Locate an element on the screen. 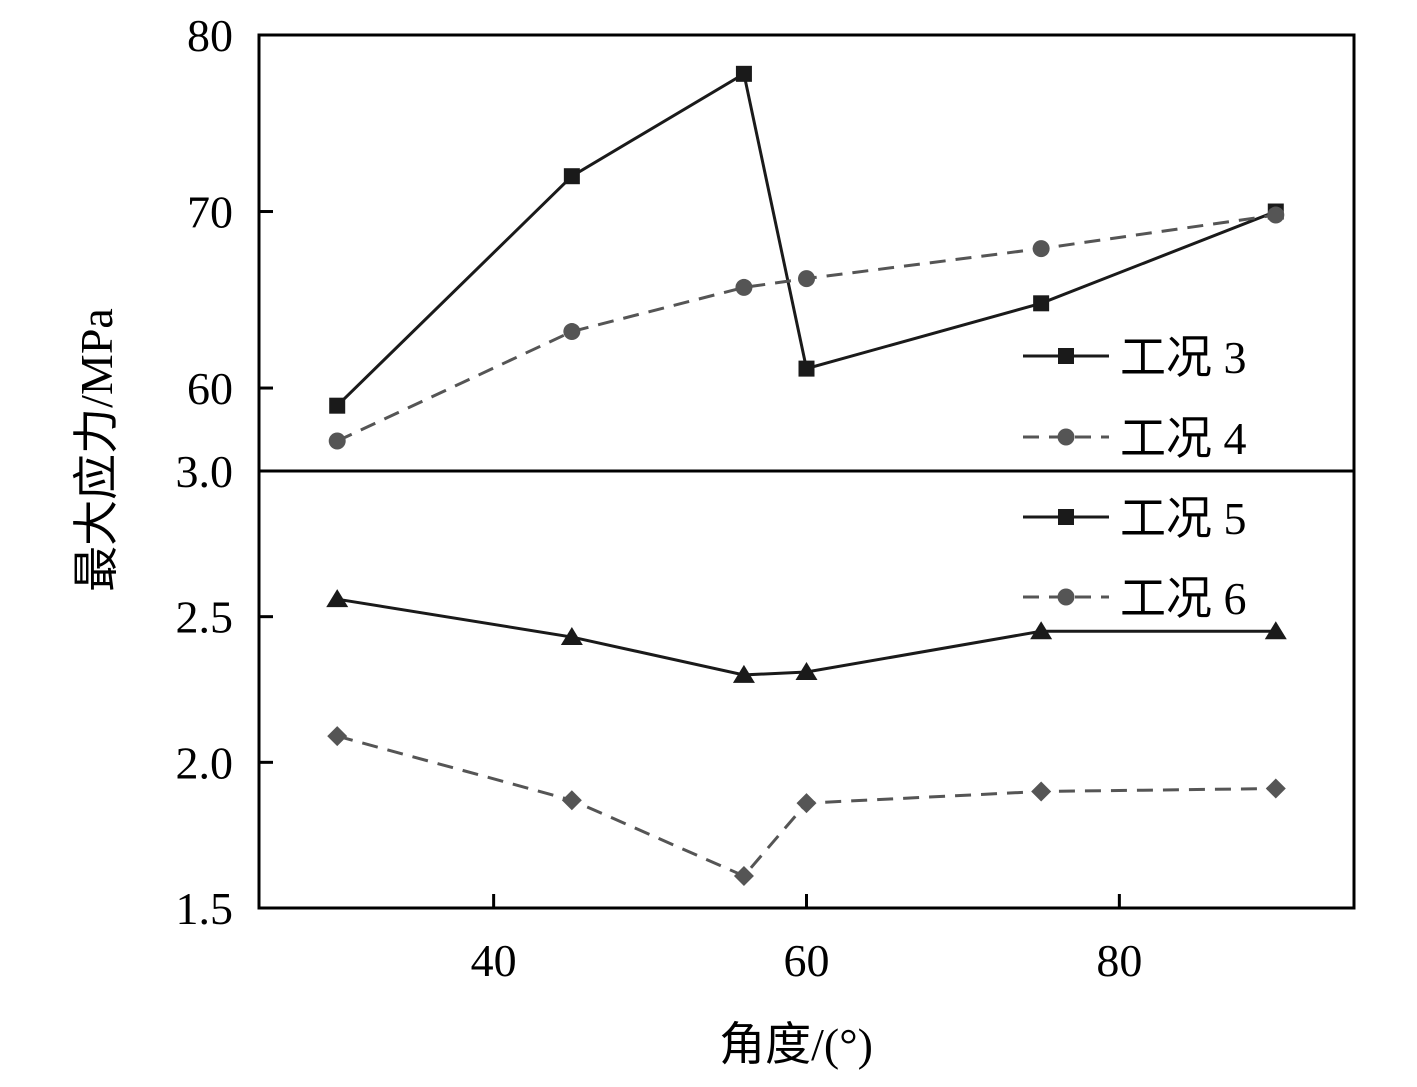 The image size is (1417, 1087). x-axis-title: 角度/(°) is located at coordinates (796, 1044).